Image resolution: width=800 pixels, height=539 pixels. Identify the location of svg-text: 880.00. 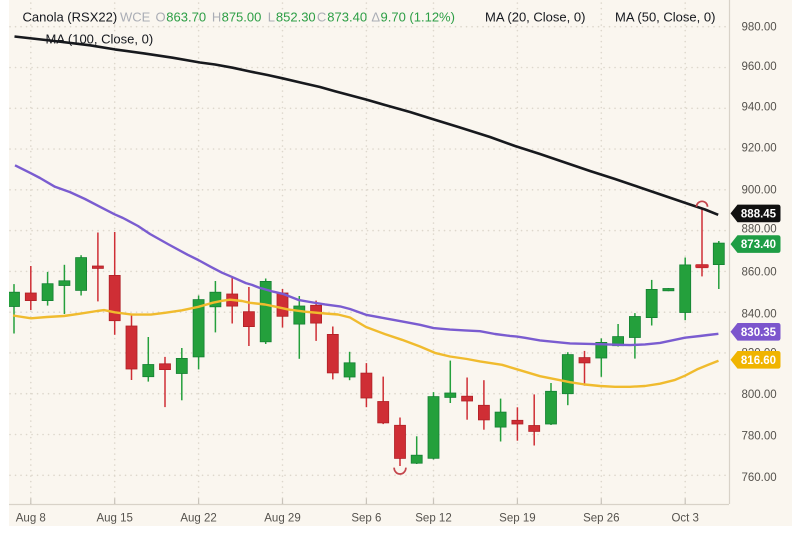
(759, 230).